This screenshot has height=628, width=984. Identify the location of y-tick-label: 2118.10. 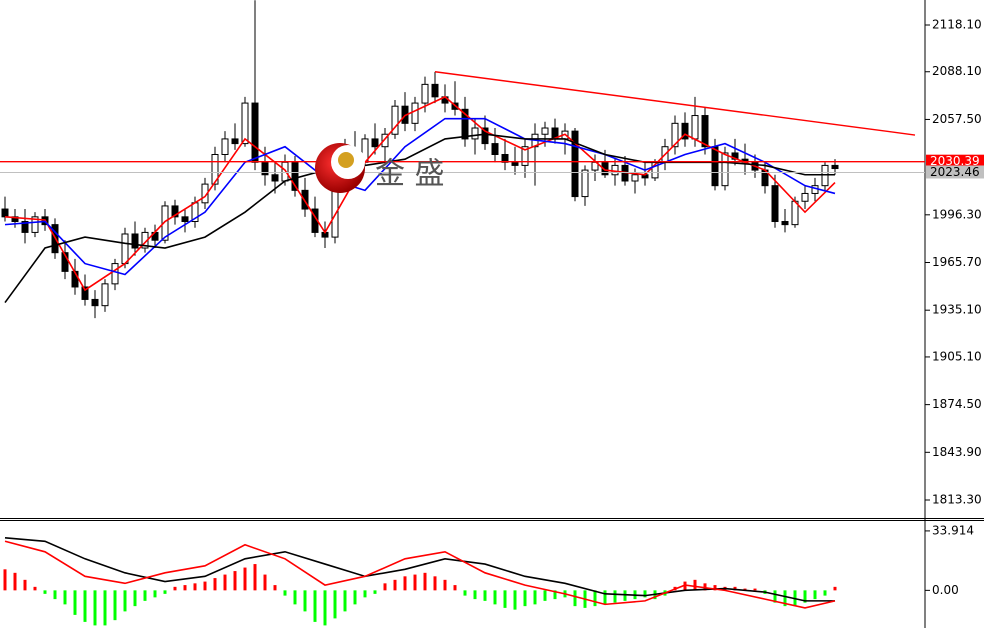
(957, 24).